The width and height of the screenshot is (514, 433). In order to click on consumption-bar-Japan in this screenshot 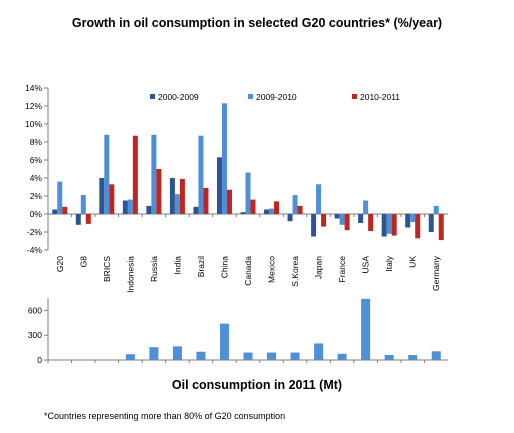, I will do `click(319, 351)`.